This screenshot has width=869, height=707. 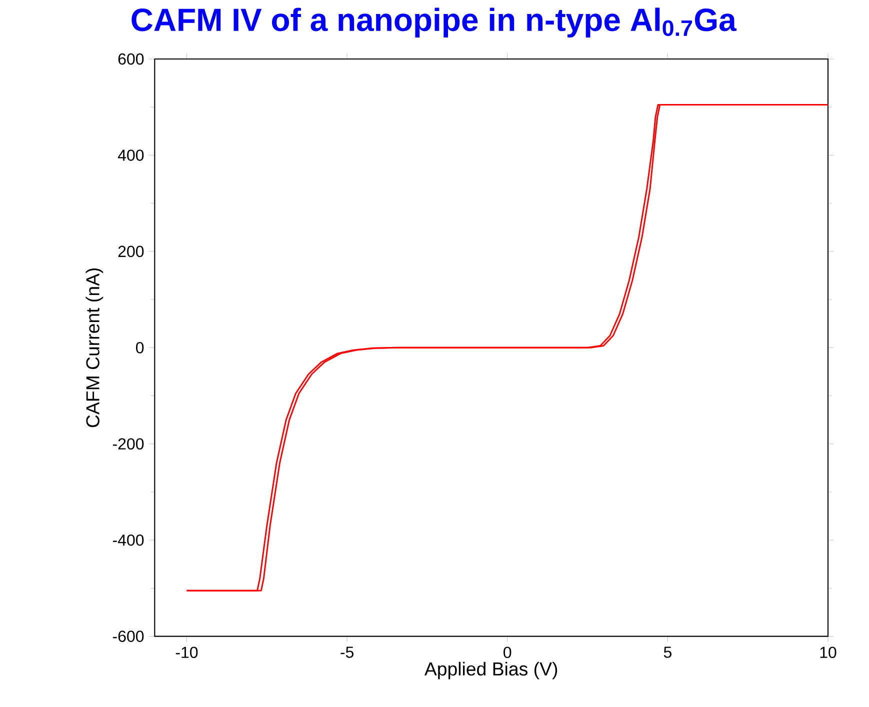 What do you see at coordinates (491, 671) in the screenshot?
I see `x-axis-title: Applied Bias (V)` at bounding box center [491, 671].